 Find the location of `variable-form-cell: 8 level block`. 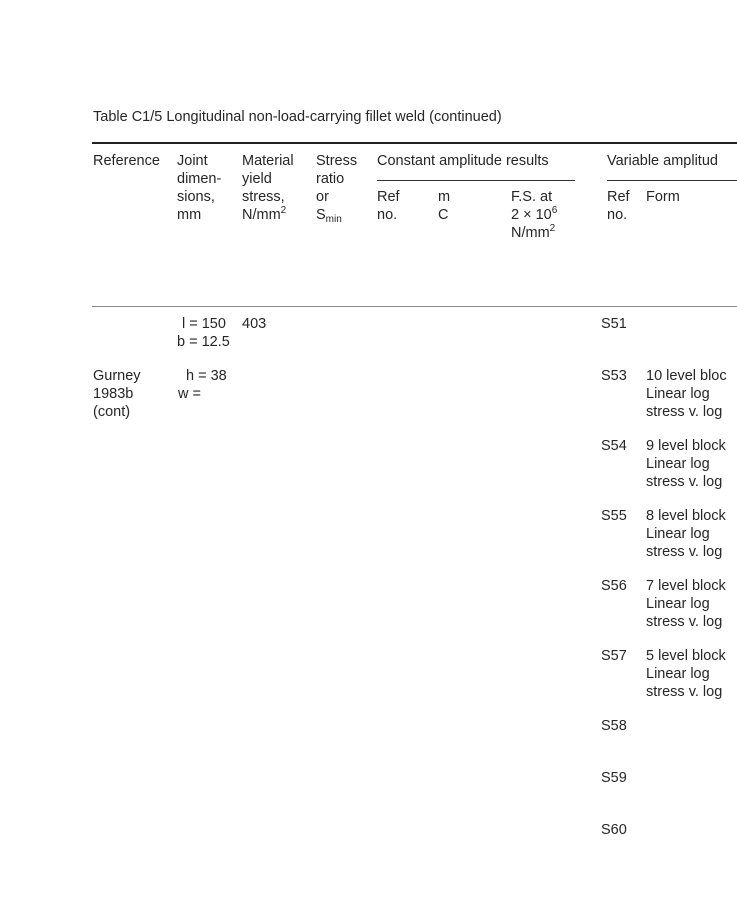

variable-form-cell: 8 level block is located at coordinates (686, 516).